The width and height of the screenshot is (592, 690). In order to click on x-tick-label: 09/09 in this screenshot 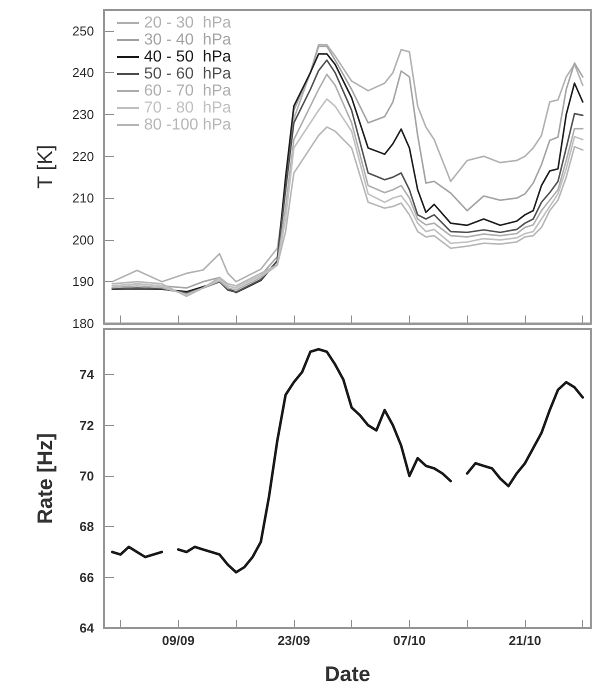, I will do `click(178, 640)`.